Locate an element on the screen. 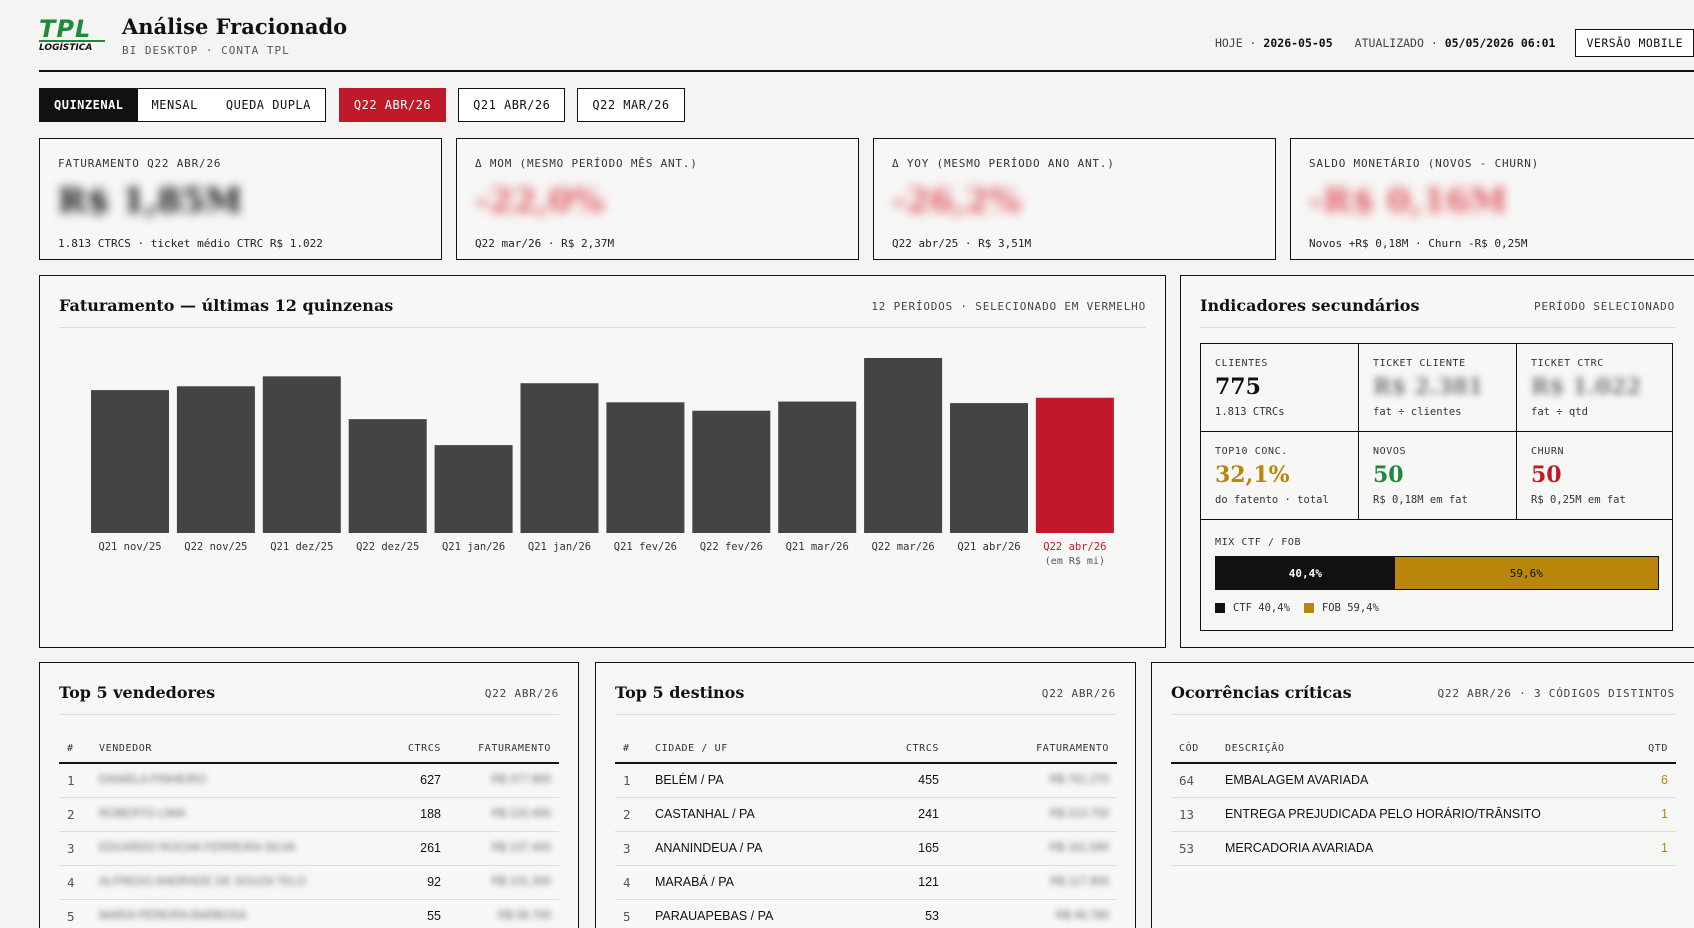  updated-value: 05/05/2026 06:01 is located at coordinates (1500, 43).